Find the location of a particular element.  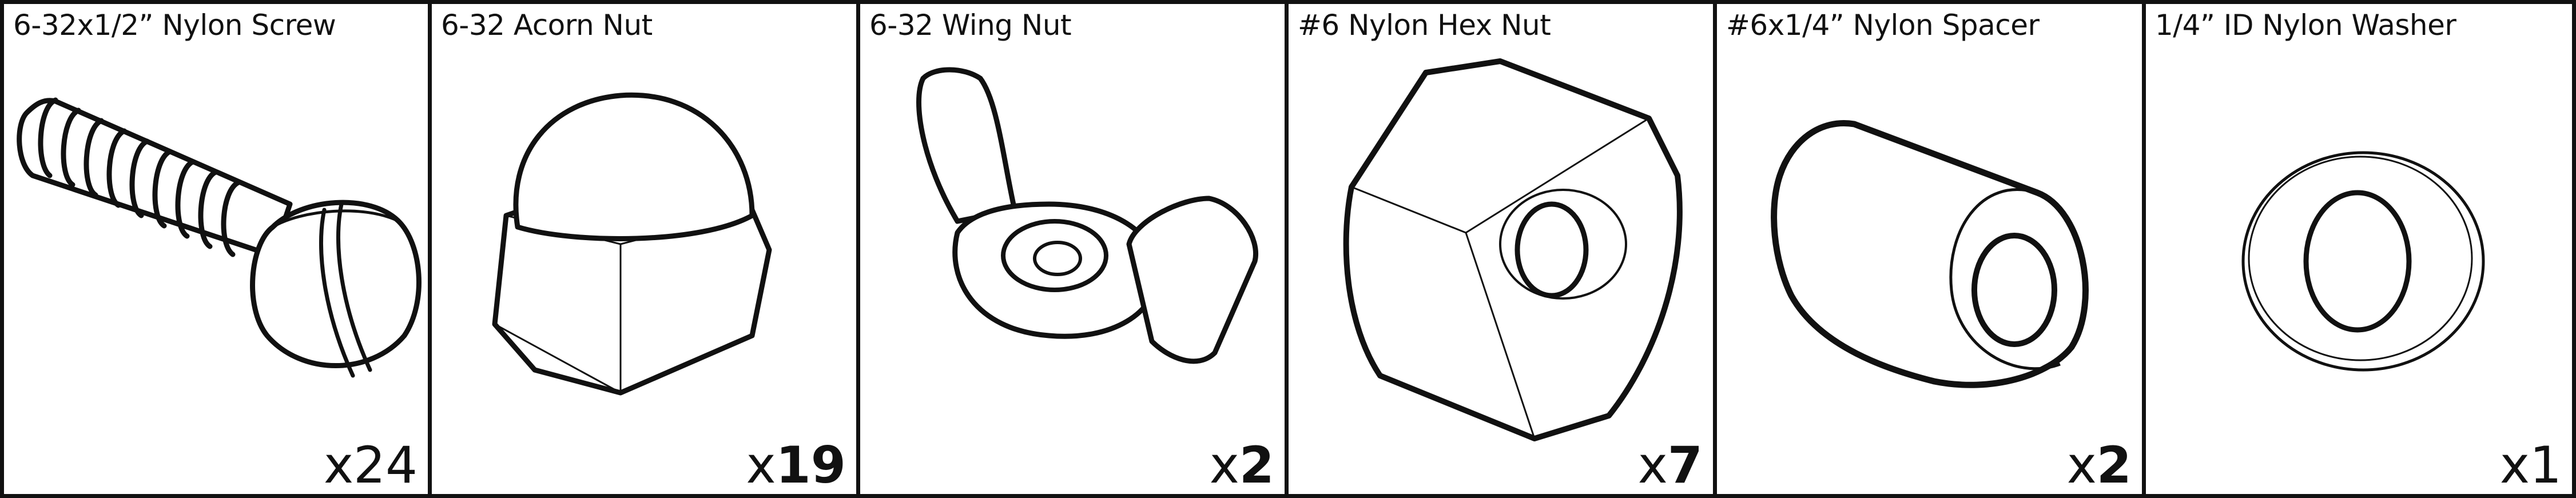

part-label: 1/4” ID Nylon Washer is located at coordinates (2305, 25).